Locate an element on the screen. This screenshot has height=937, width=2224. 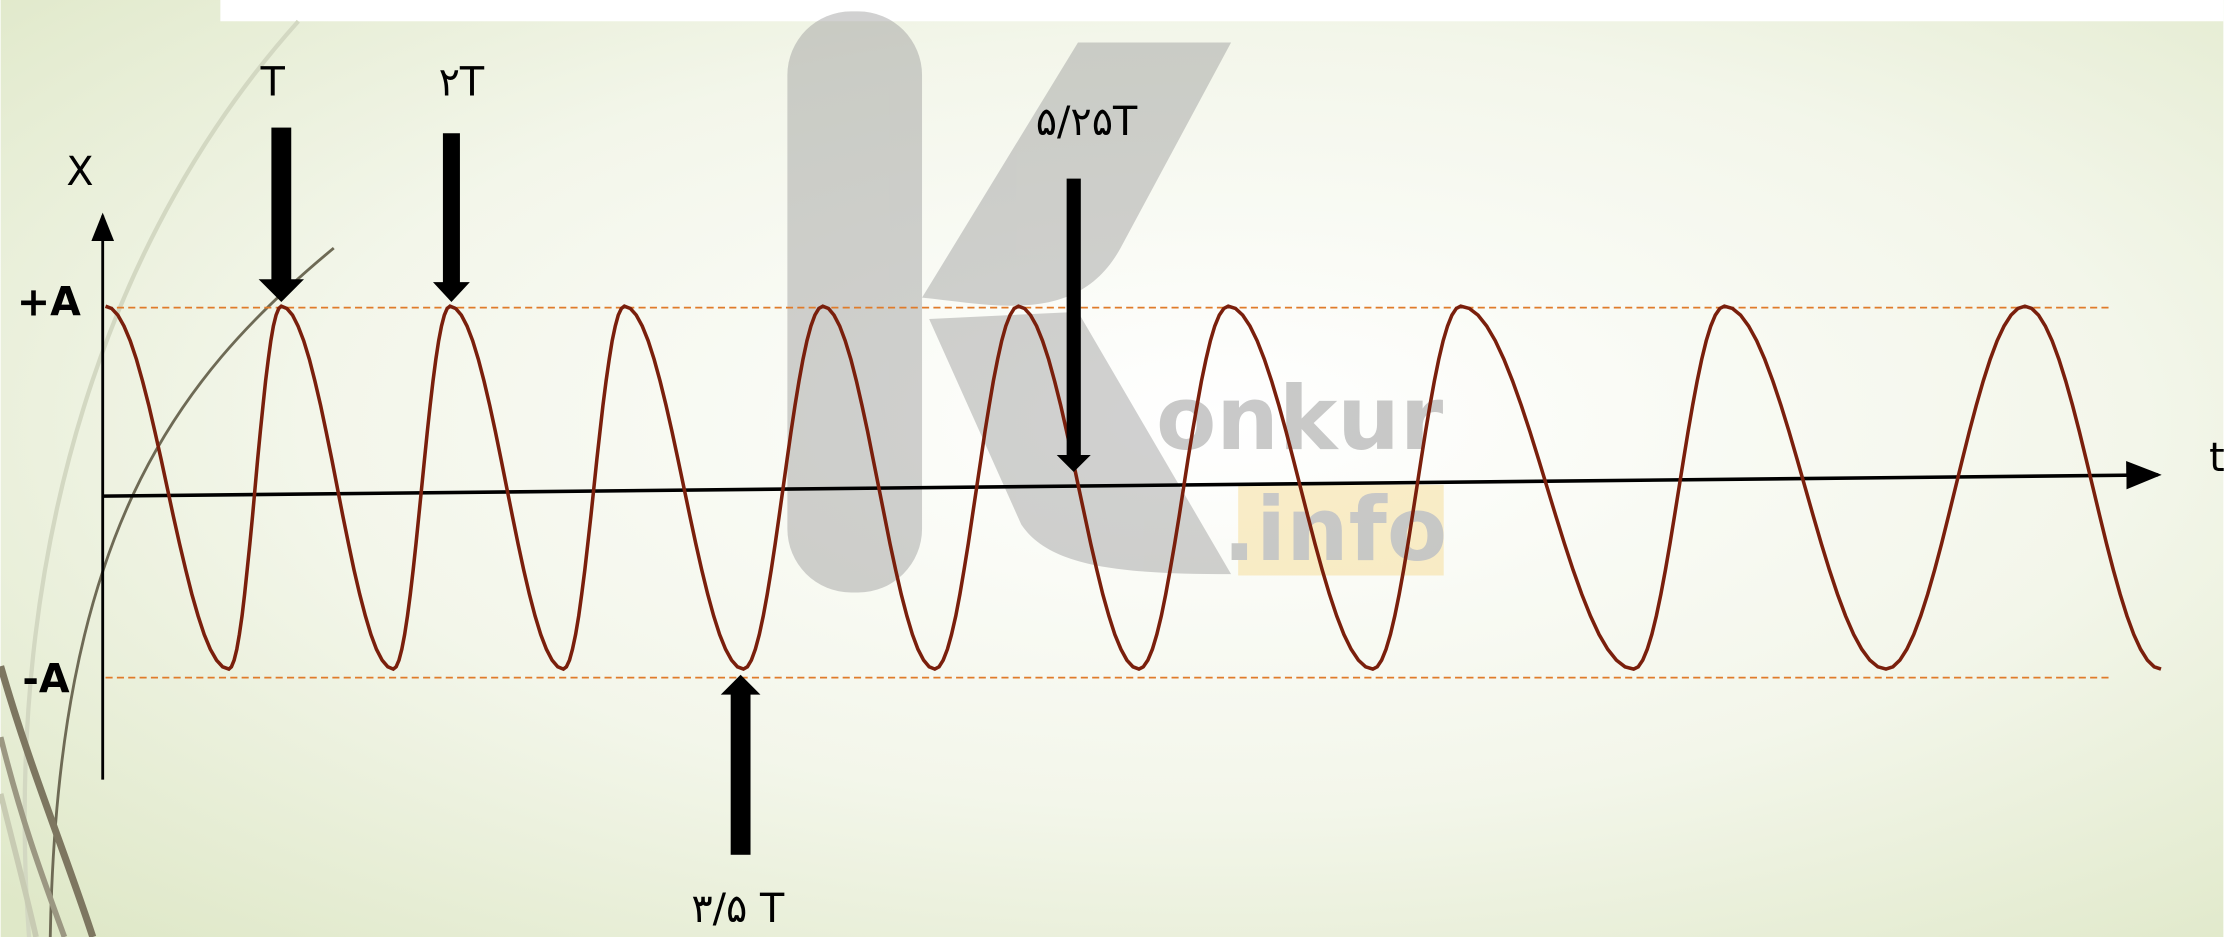
plus-a-label: +A is located at coordinates (49, 302).